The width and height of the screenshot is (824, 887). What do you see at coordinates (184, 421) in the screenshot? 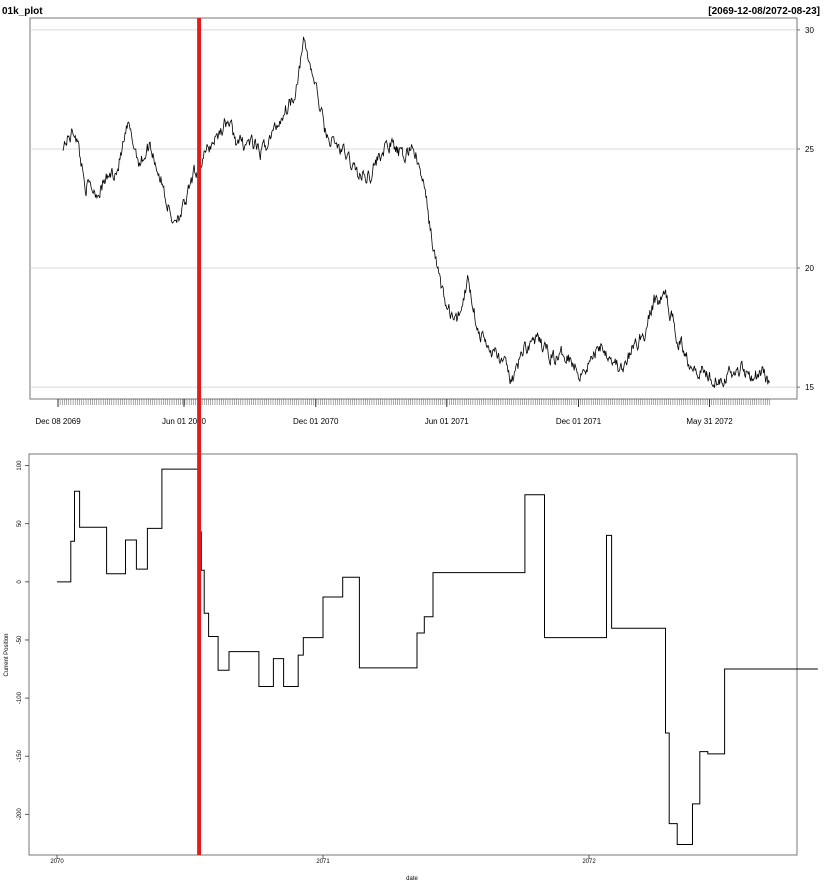
I see `top-x-tick-label: Jun 01 2070` at bounding box center [184, 421].